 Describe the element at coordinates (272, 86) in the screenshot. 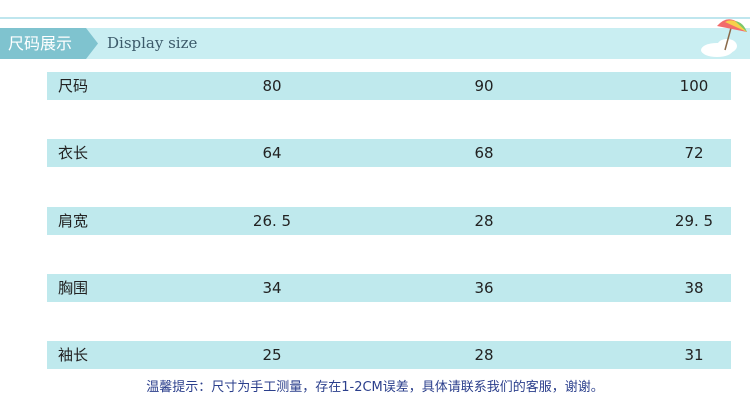

I see `size-value: 80` at that location.